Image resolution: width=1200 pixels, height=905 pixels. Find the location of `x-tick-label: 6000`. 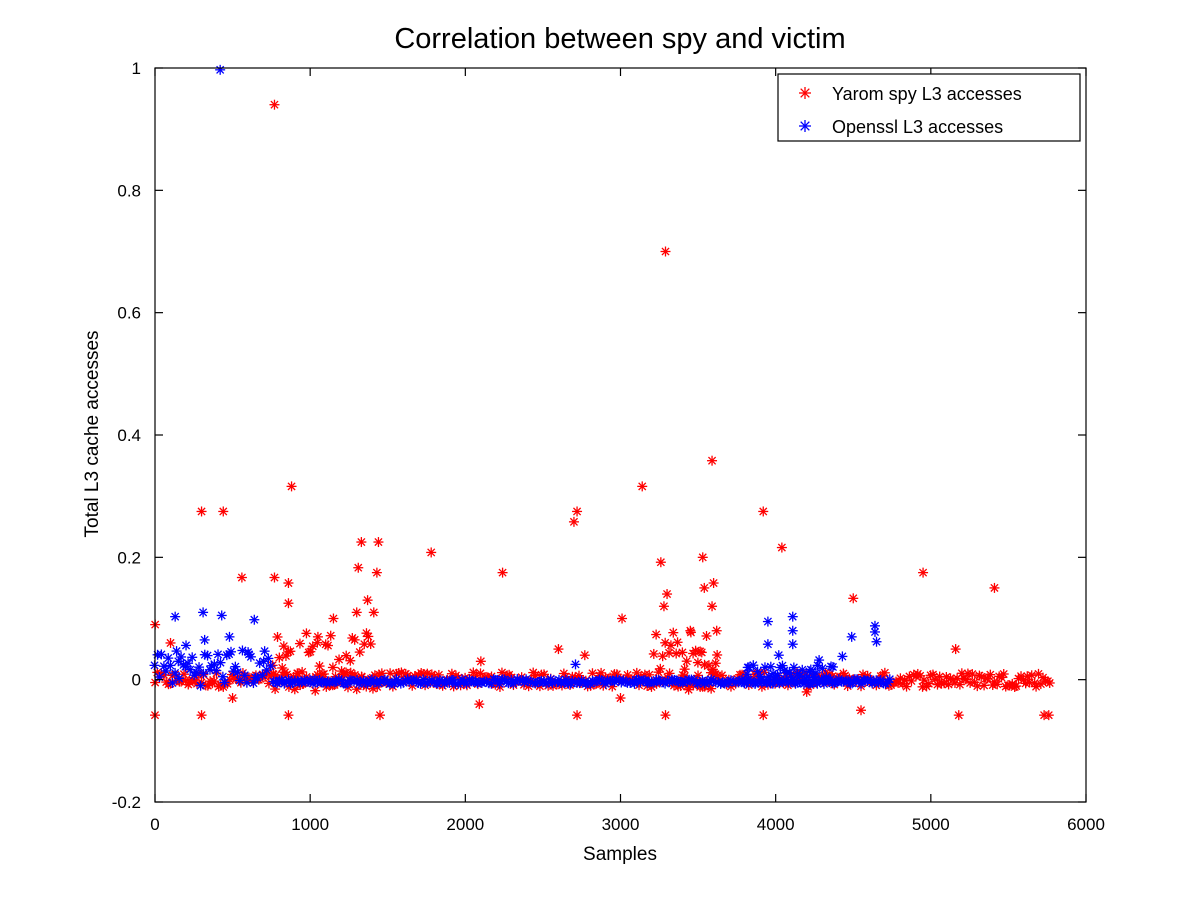

x-tick-label: 6000 is located at coordinates (1086, 824).